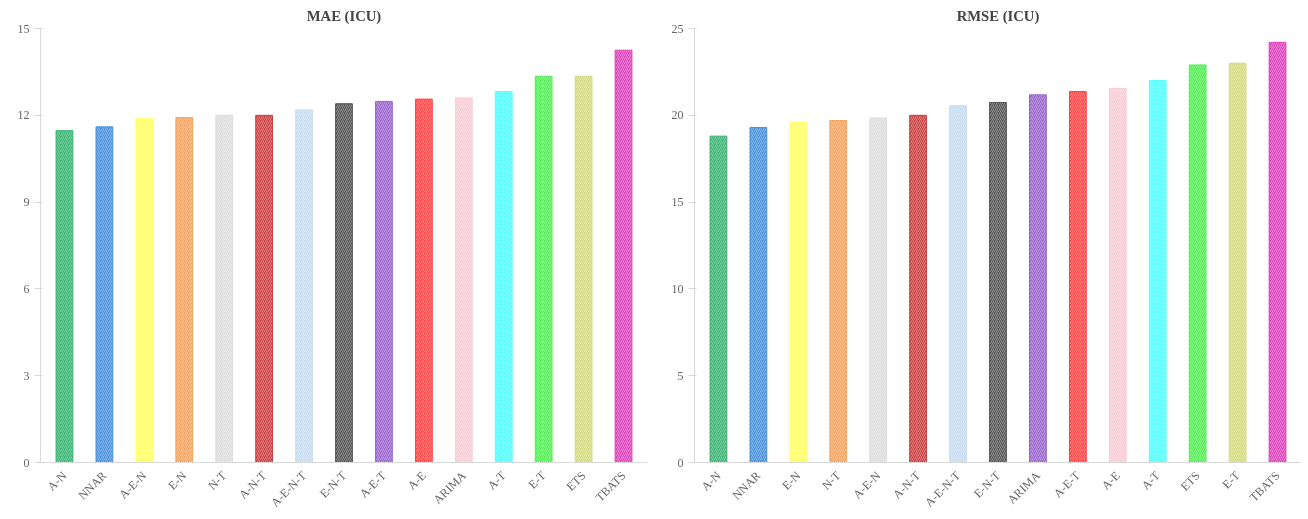 The image size is (1308, 519). What do you see at coordinates (26, 202) in the screenshot?
I see `y-tick-label: 9` at bounding box center [26, 202].